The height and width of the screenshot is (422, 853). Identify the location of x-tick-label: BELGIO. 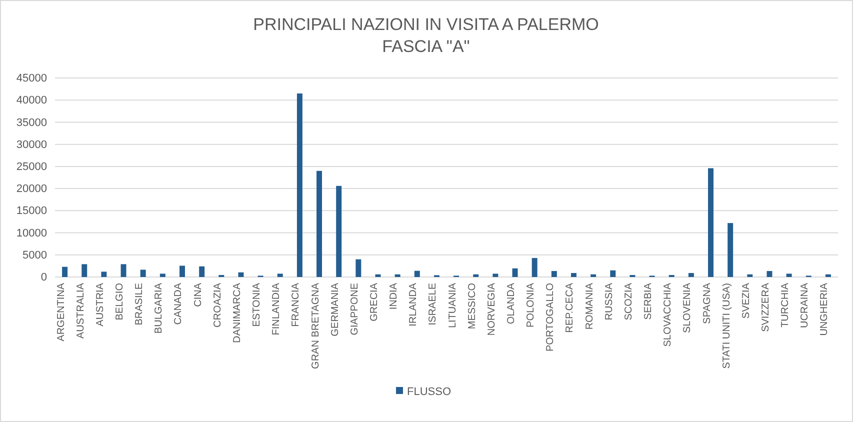
(120, 301).